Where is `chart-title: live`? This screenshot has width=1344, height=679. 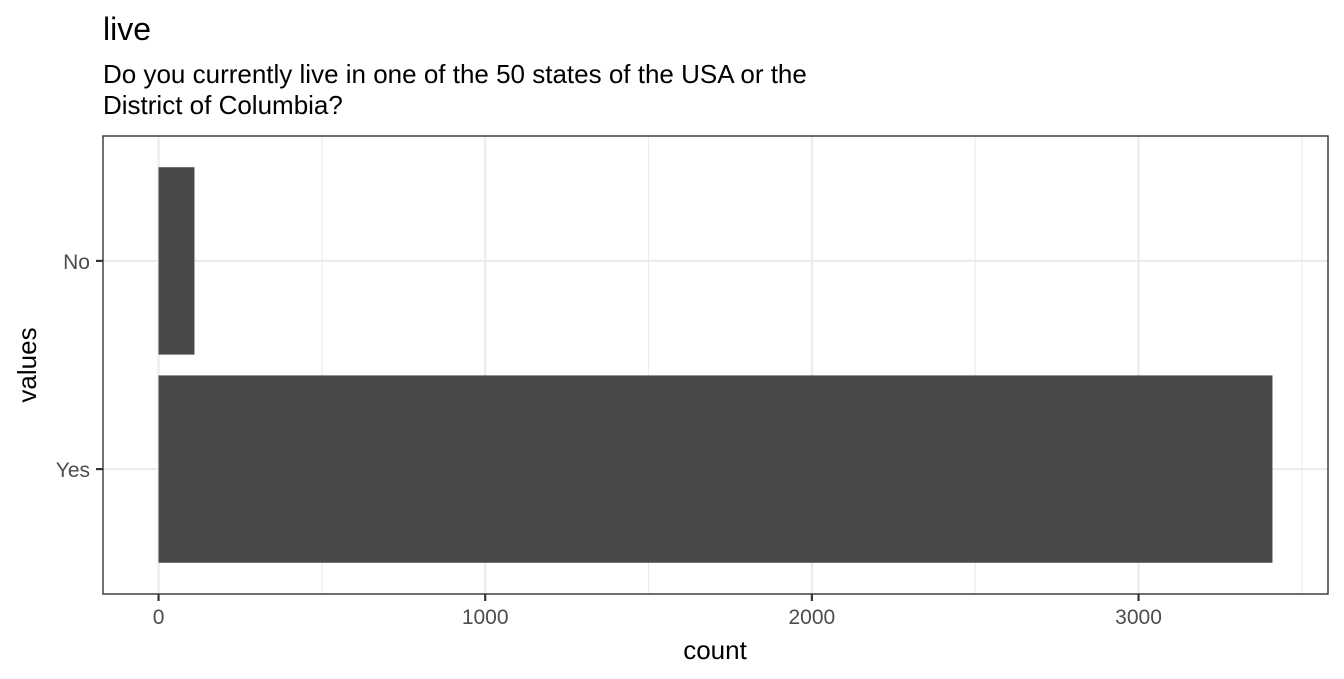 chart-title: live is located at coordinates (127, 29).